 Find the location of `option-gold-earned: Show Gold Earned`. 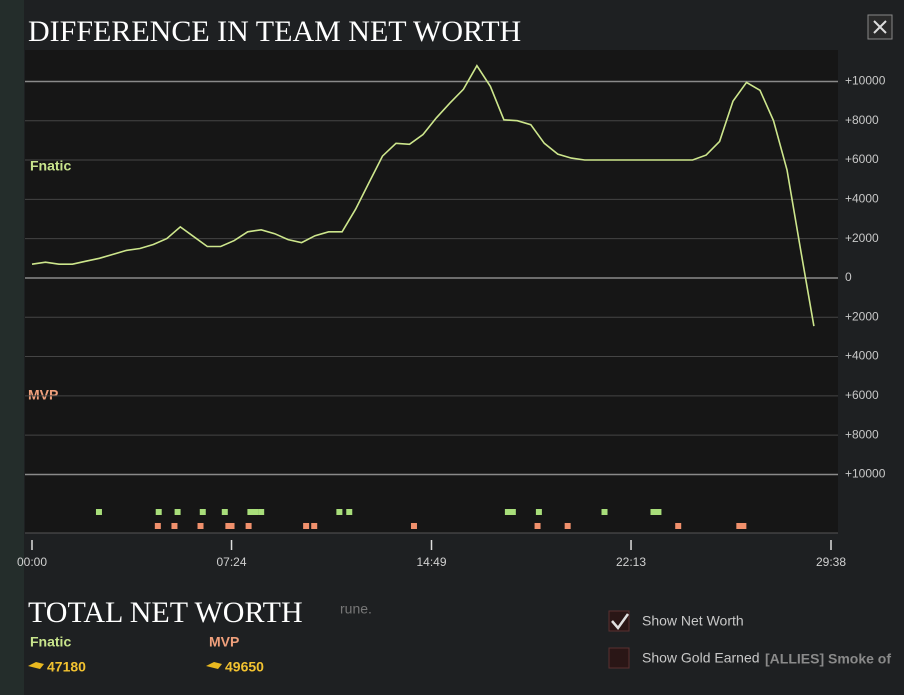

option-gold-earned: Show Gold Earned is located at coordinates (684, 658).